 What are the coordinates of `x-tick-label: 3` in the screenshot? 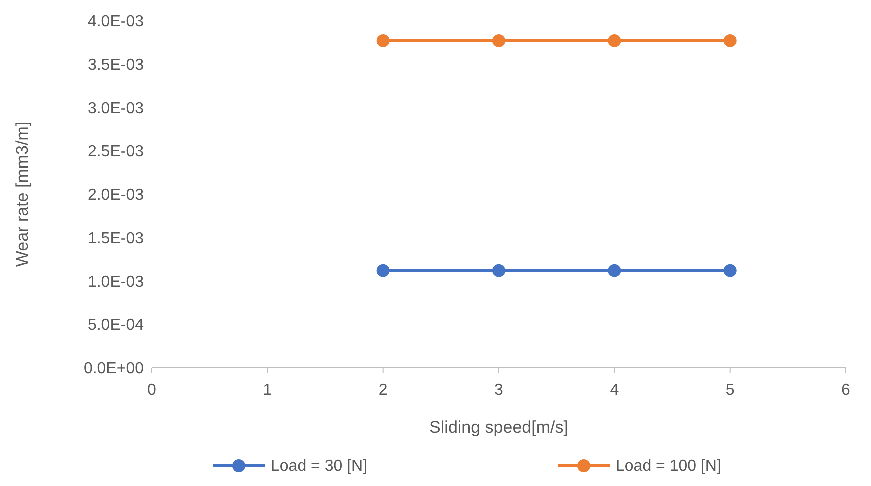 It's located at (499, 390).